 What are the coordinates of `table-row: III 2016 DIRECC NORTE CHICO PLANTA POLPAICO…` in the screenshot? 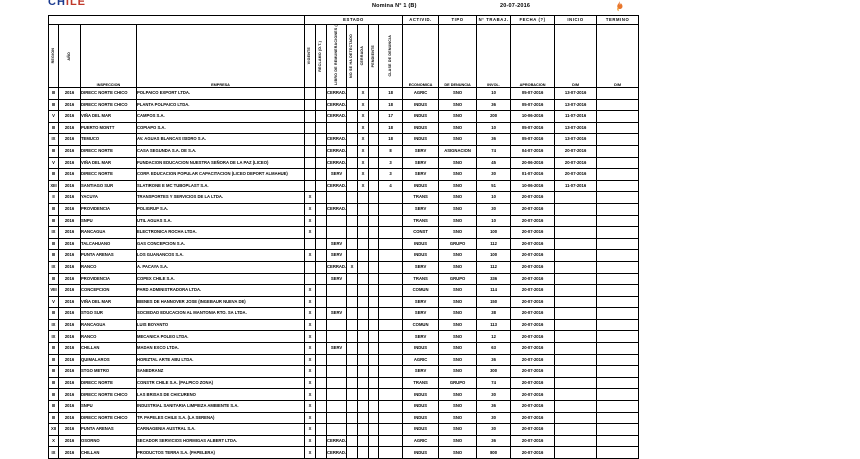 It's located at (344, 105).